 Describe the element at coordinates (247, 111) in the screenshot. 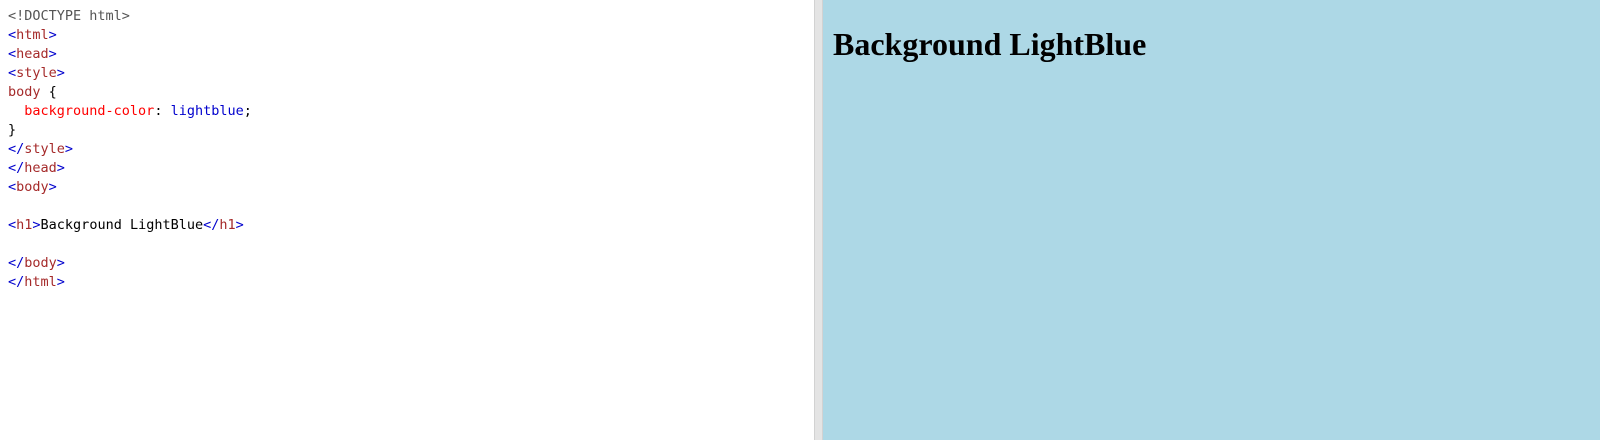

I see `code-token: ;` at that location.